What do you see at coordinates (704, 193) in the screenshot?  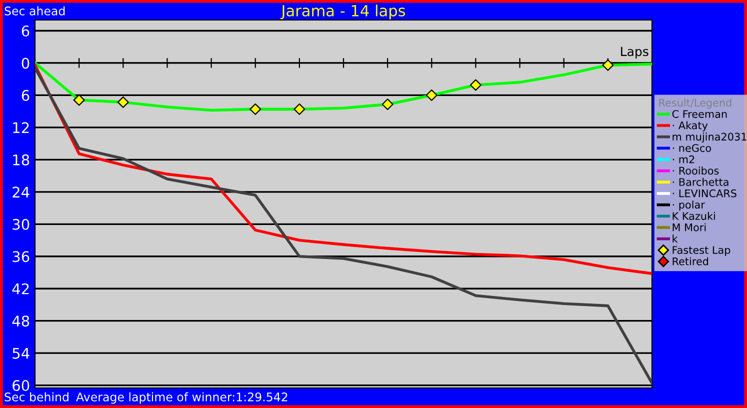 I see `legend-label: · LEVINCARS` at bounding box center [704, 193].